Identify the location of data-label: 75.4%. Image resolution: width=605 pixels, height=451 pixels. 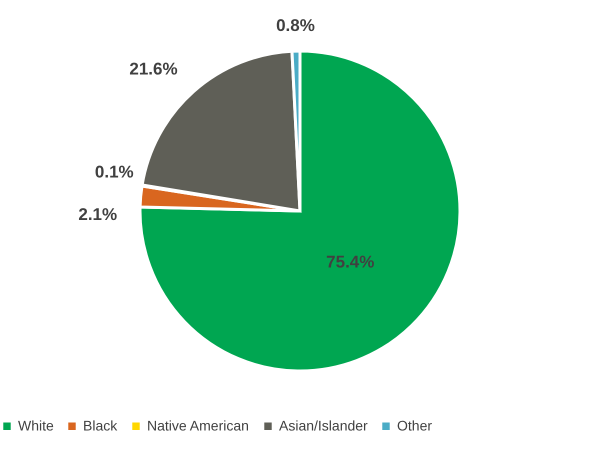
(350, 262).